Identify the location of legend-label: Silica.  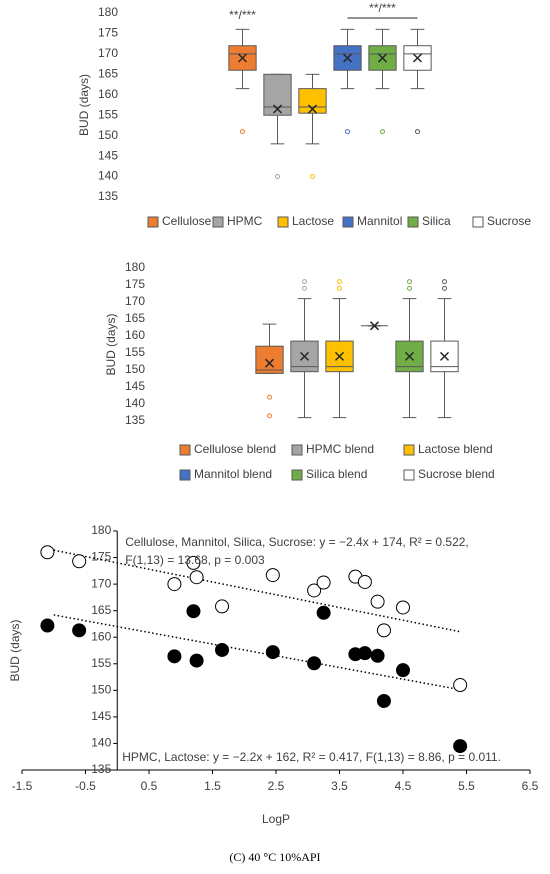
(436, 221).